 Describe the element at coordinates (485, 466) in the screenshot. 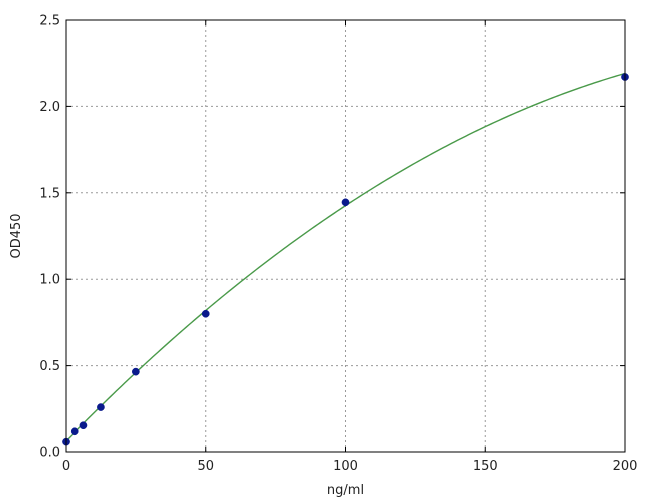

I see `x-tick-label: 150` at that location.